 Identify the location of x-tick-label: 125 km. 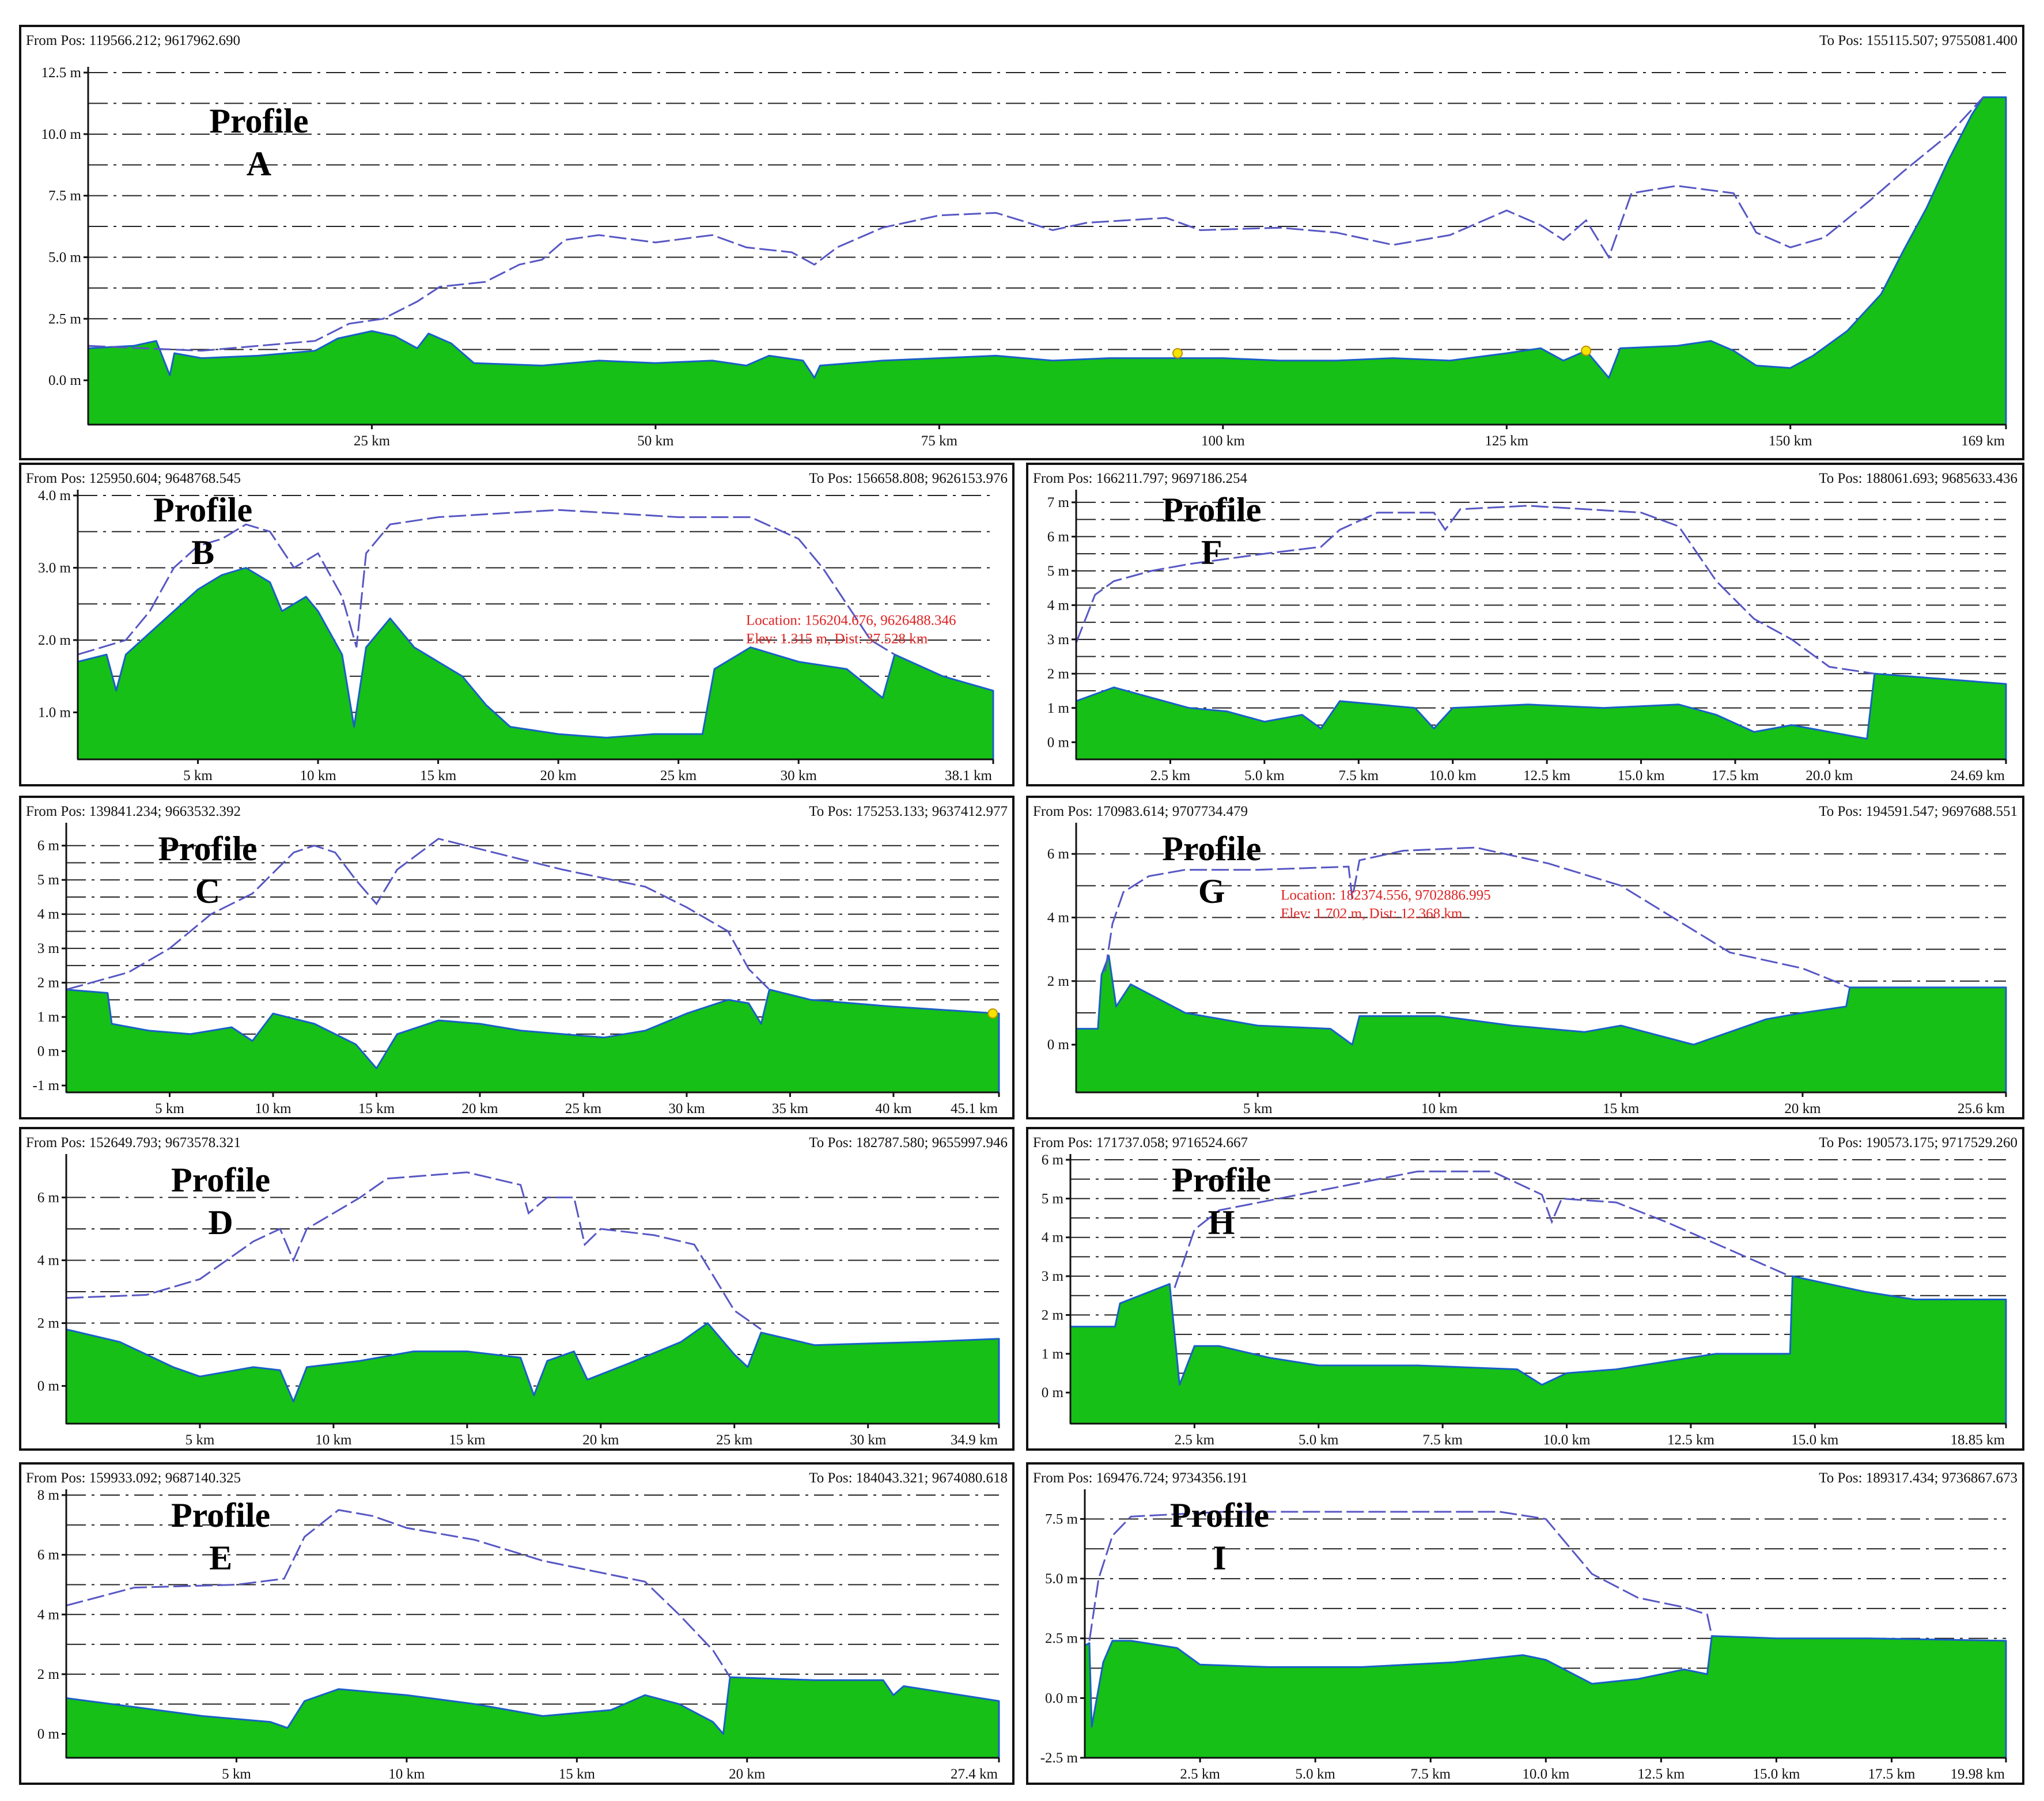
(1506, 441).